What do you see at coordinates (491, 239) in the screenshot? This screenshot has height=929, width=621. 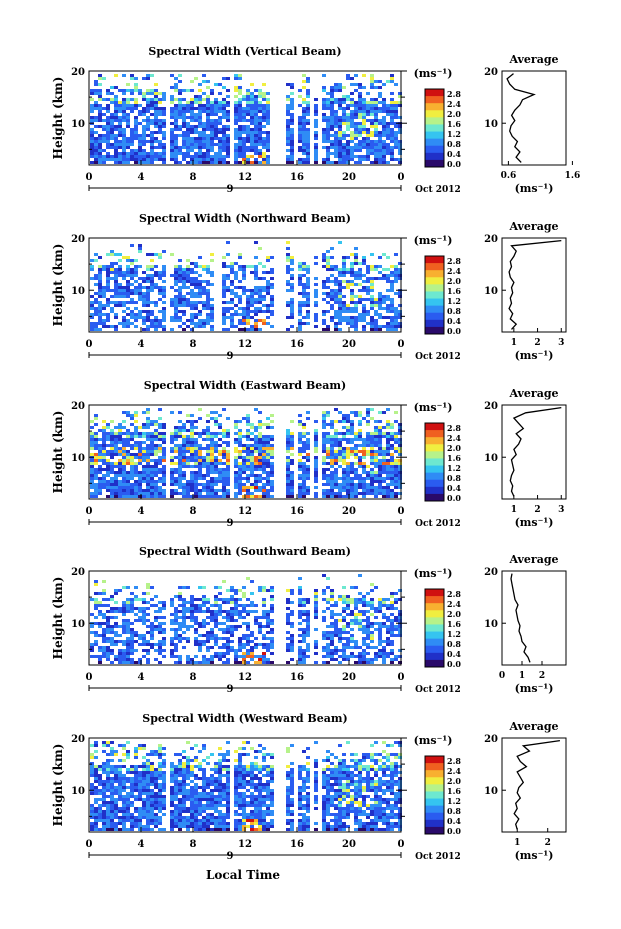 I see `average-y-tick-label: 20` at bounding box center [491, 239].